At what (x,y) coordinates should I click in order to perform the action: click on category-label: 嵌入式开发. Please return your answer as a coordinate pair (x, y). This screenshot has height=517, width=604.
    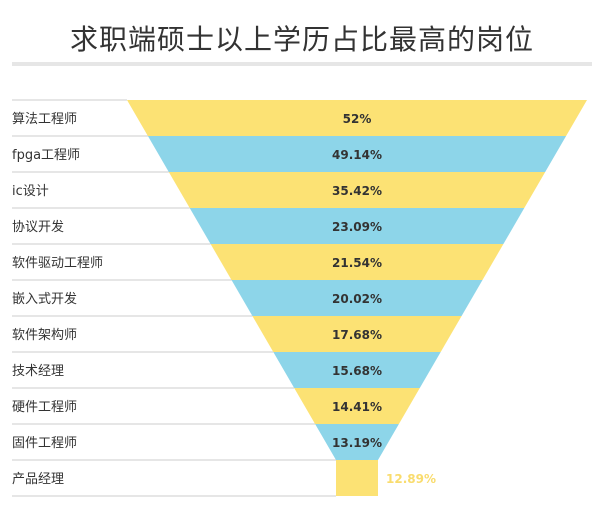
    Looking at the image, I should click on (44, 299).